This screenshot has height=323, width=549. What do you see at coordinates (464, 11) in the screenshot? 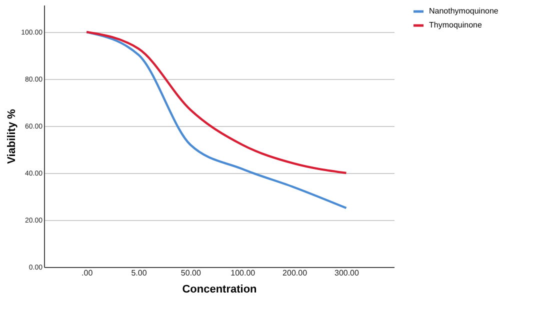
I see `legend-label: Nanothymoquinone` at bounding box center [464, 11].